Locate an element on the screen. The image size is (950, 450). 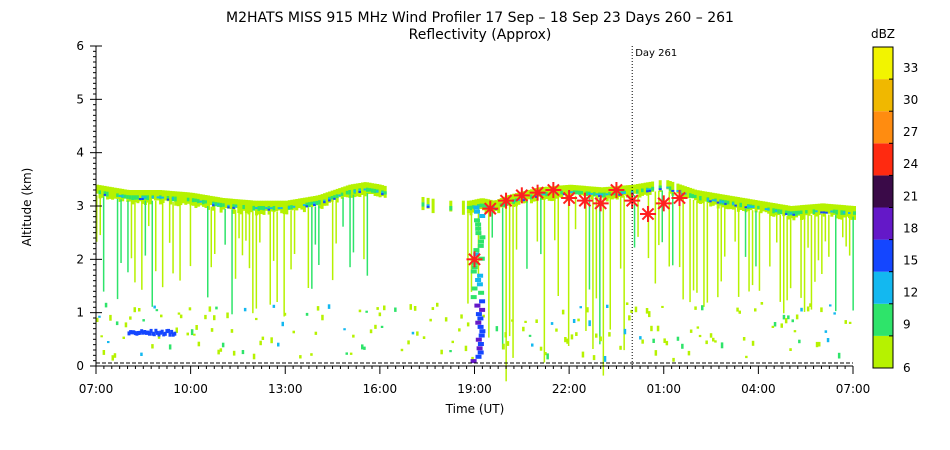
y-tick-label: 3 is located at coordinates (80, 206).